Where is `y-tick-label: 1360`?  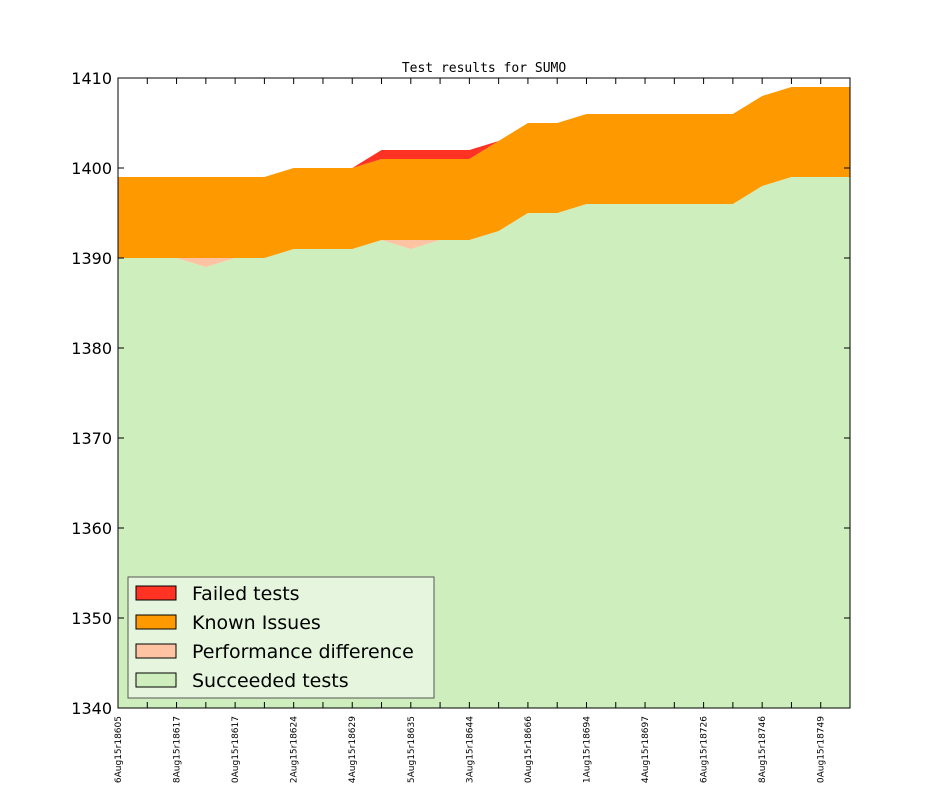
y-tick-label: 1360 is located at coordinates (91, 528).